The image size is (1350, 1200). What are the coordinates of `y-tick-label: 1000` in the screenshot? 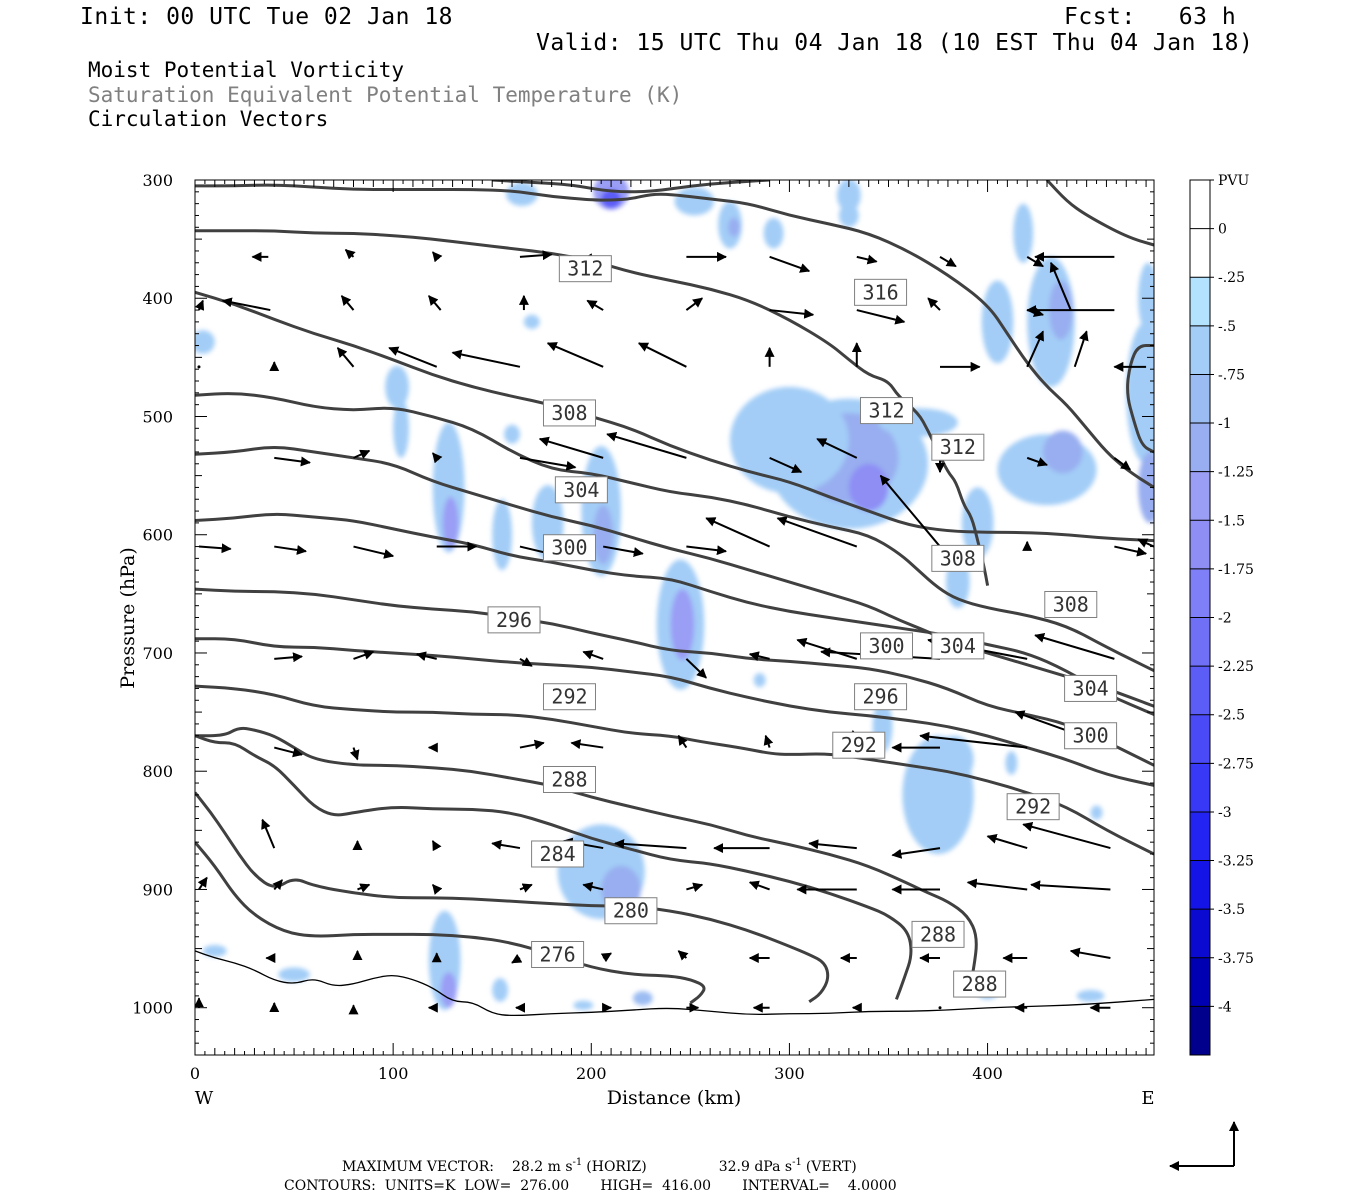 It's located at (152, 1008).